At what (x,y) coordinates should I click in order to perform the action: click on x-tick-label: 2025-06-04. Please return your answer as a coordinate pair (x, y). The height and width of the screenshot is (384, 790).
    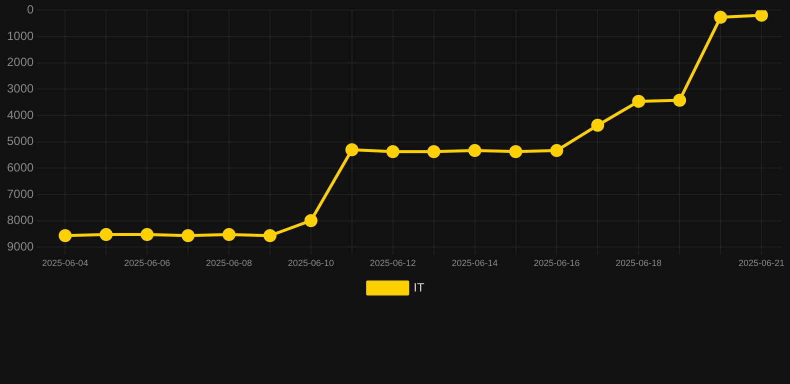
    Looking at the image, I should click on (65, 263).